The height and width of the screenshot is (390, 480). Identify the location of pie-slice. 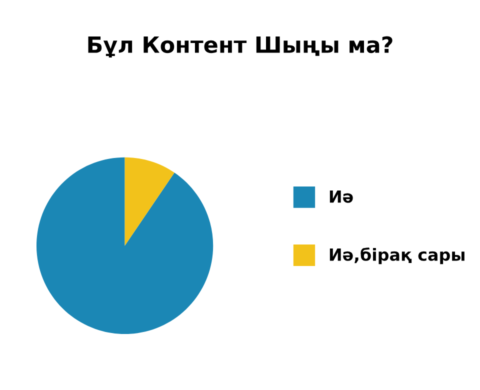
(149, 201).